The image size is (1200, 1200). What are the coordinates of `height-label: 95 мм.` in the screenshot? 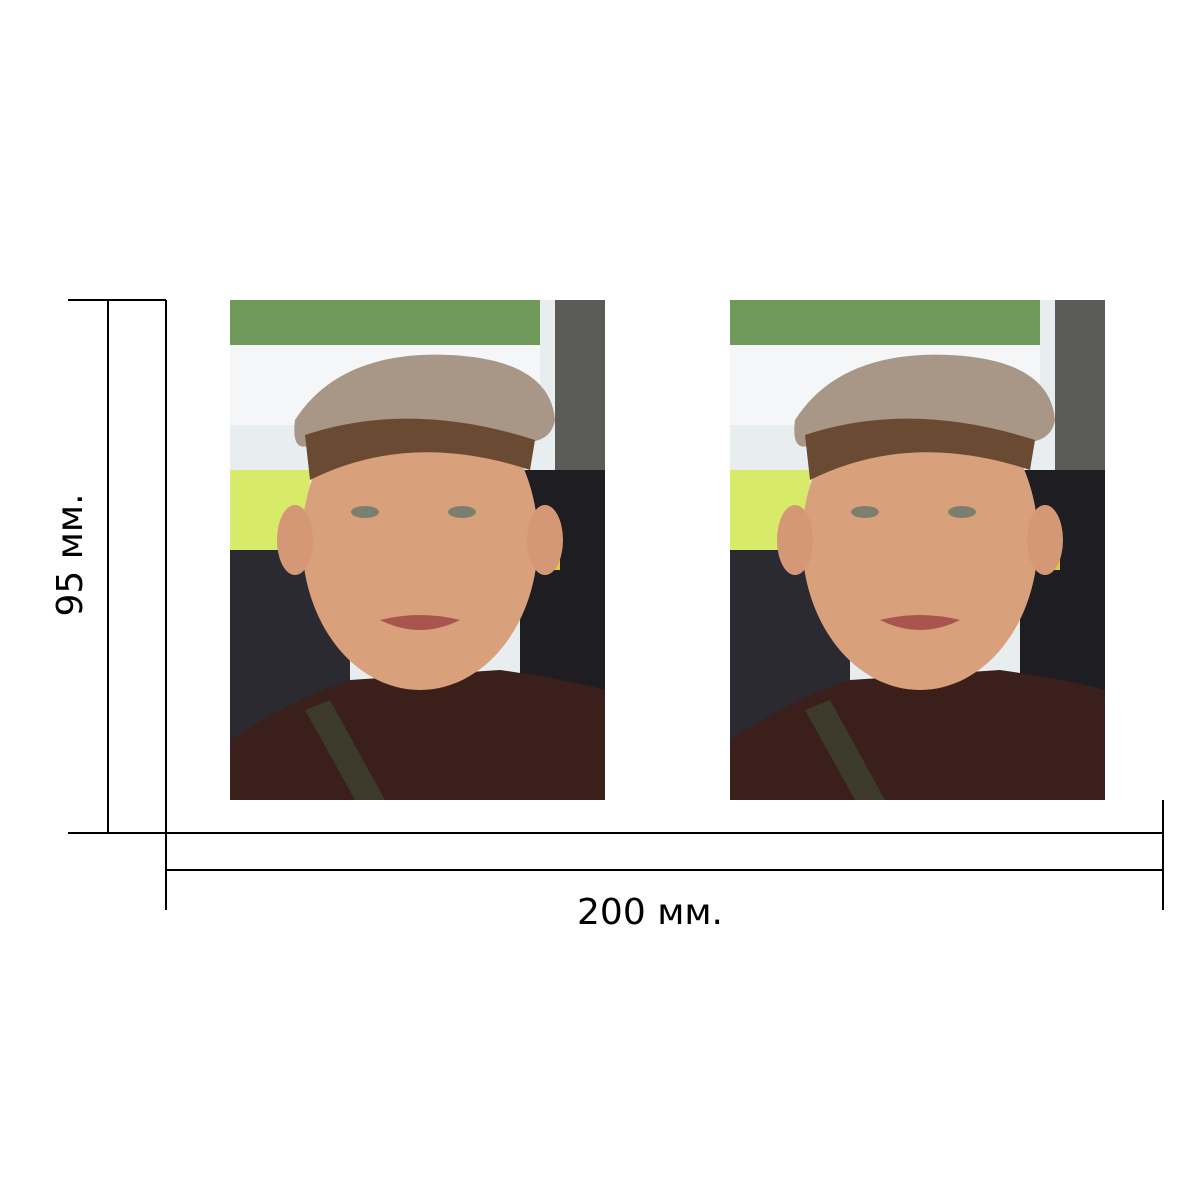 It's located at (70, 554).